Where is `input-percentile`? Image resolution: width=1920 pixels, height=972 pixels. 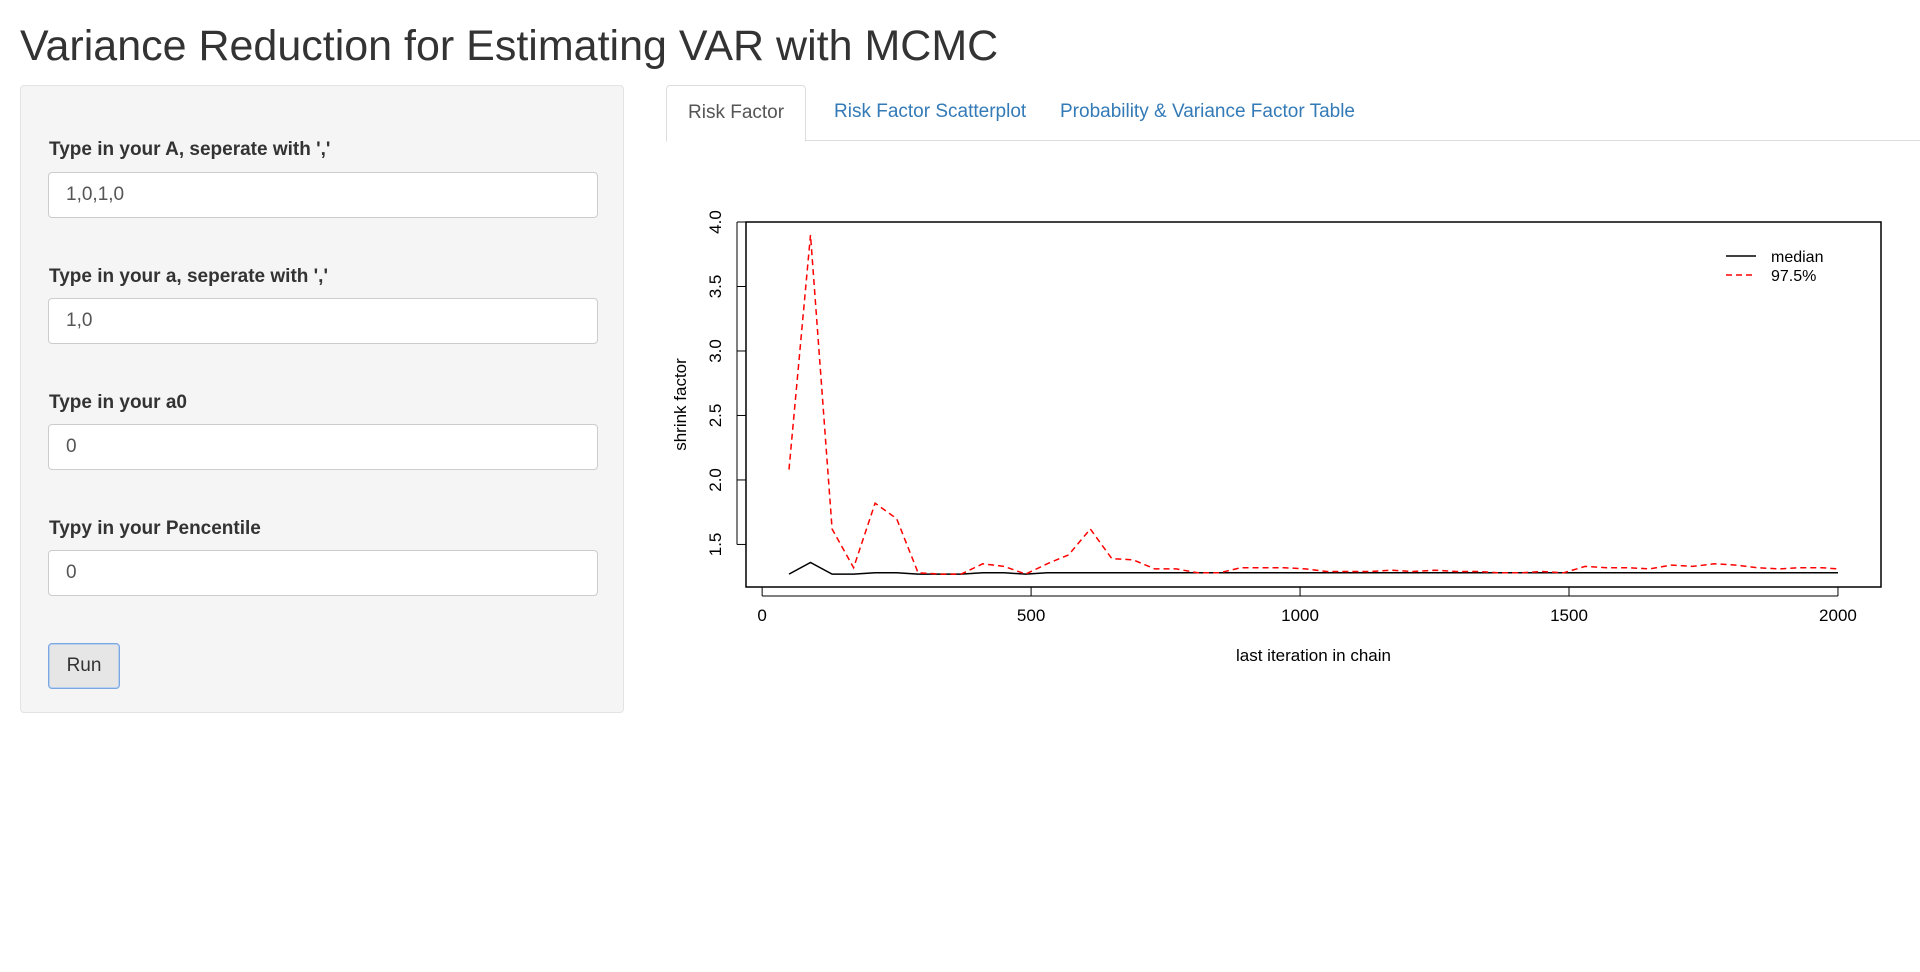
input-percentile is located at coordinates (323, 573).